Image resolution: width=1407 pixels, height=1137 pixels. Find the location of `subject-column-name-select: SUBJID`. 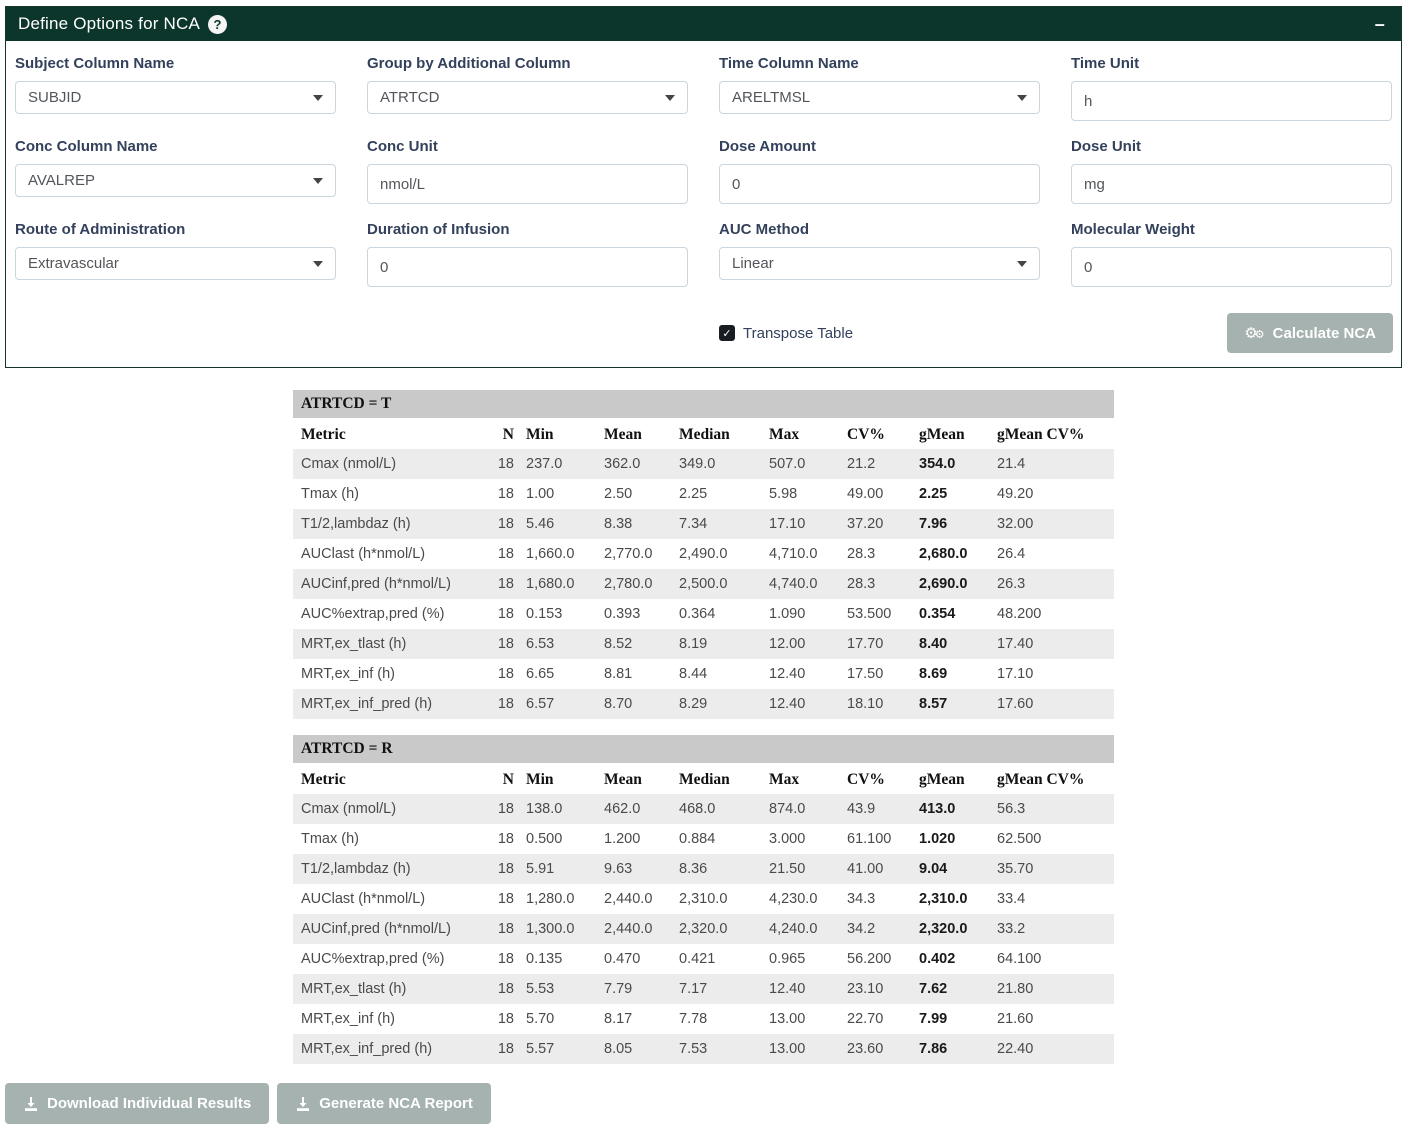

subject-column-name-select: SUBJID is located at coordinates (175, 97).